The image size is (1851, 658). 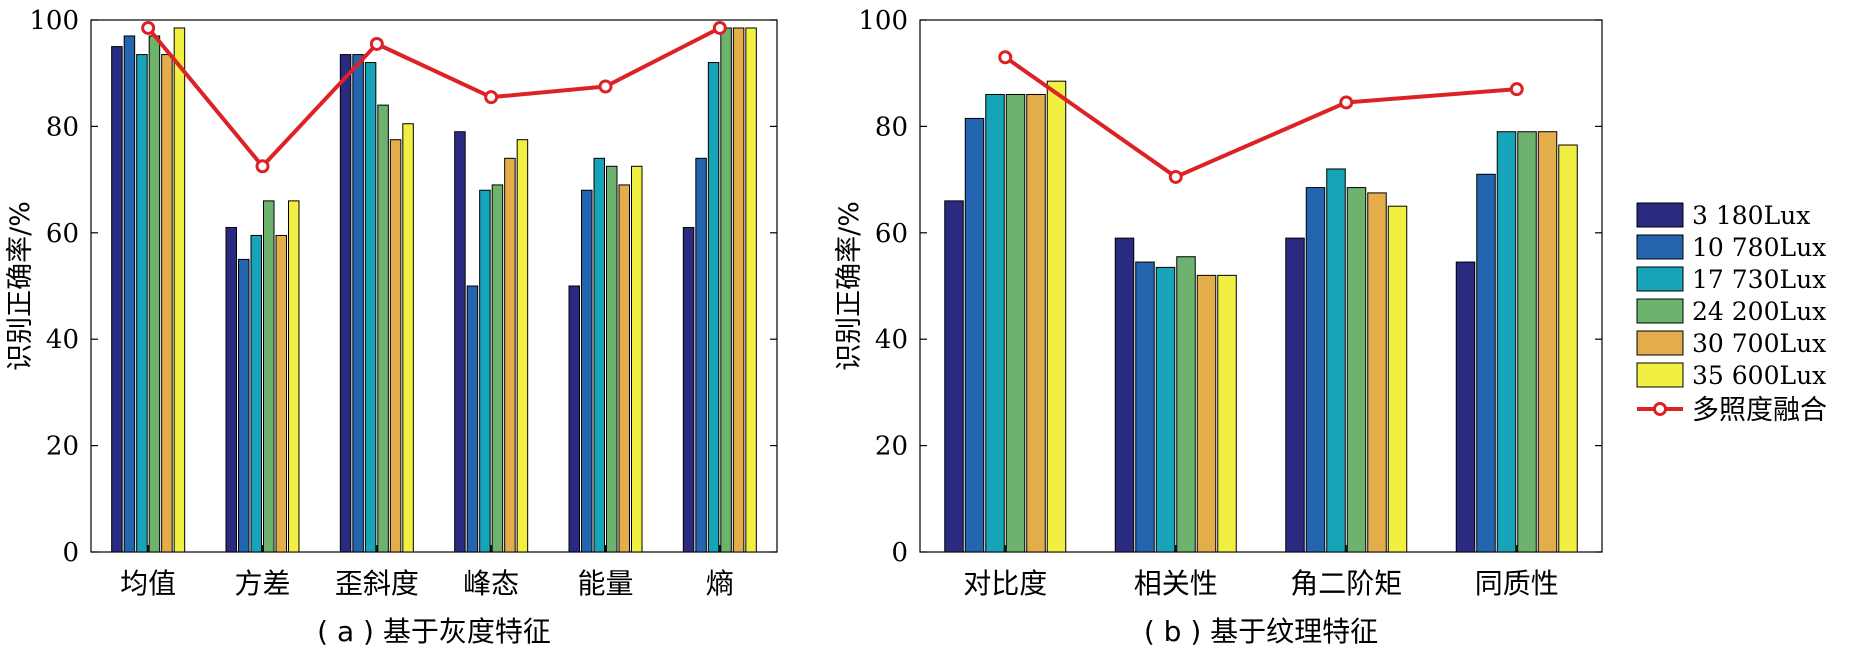 I want to click on x-tick-label: 对比度, so click(x=1005, y=583).